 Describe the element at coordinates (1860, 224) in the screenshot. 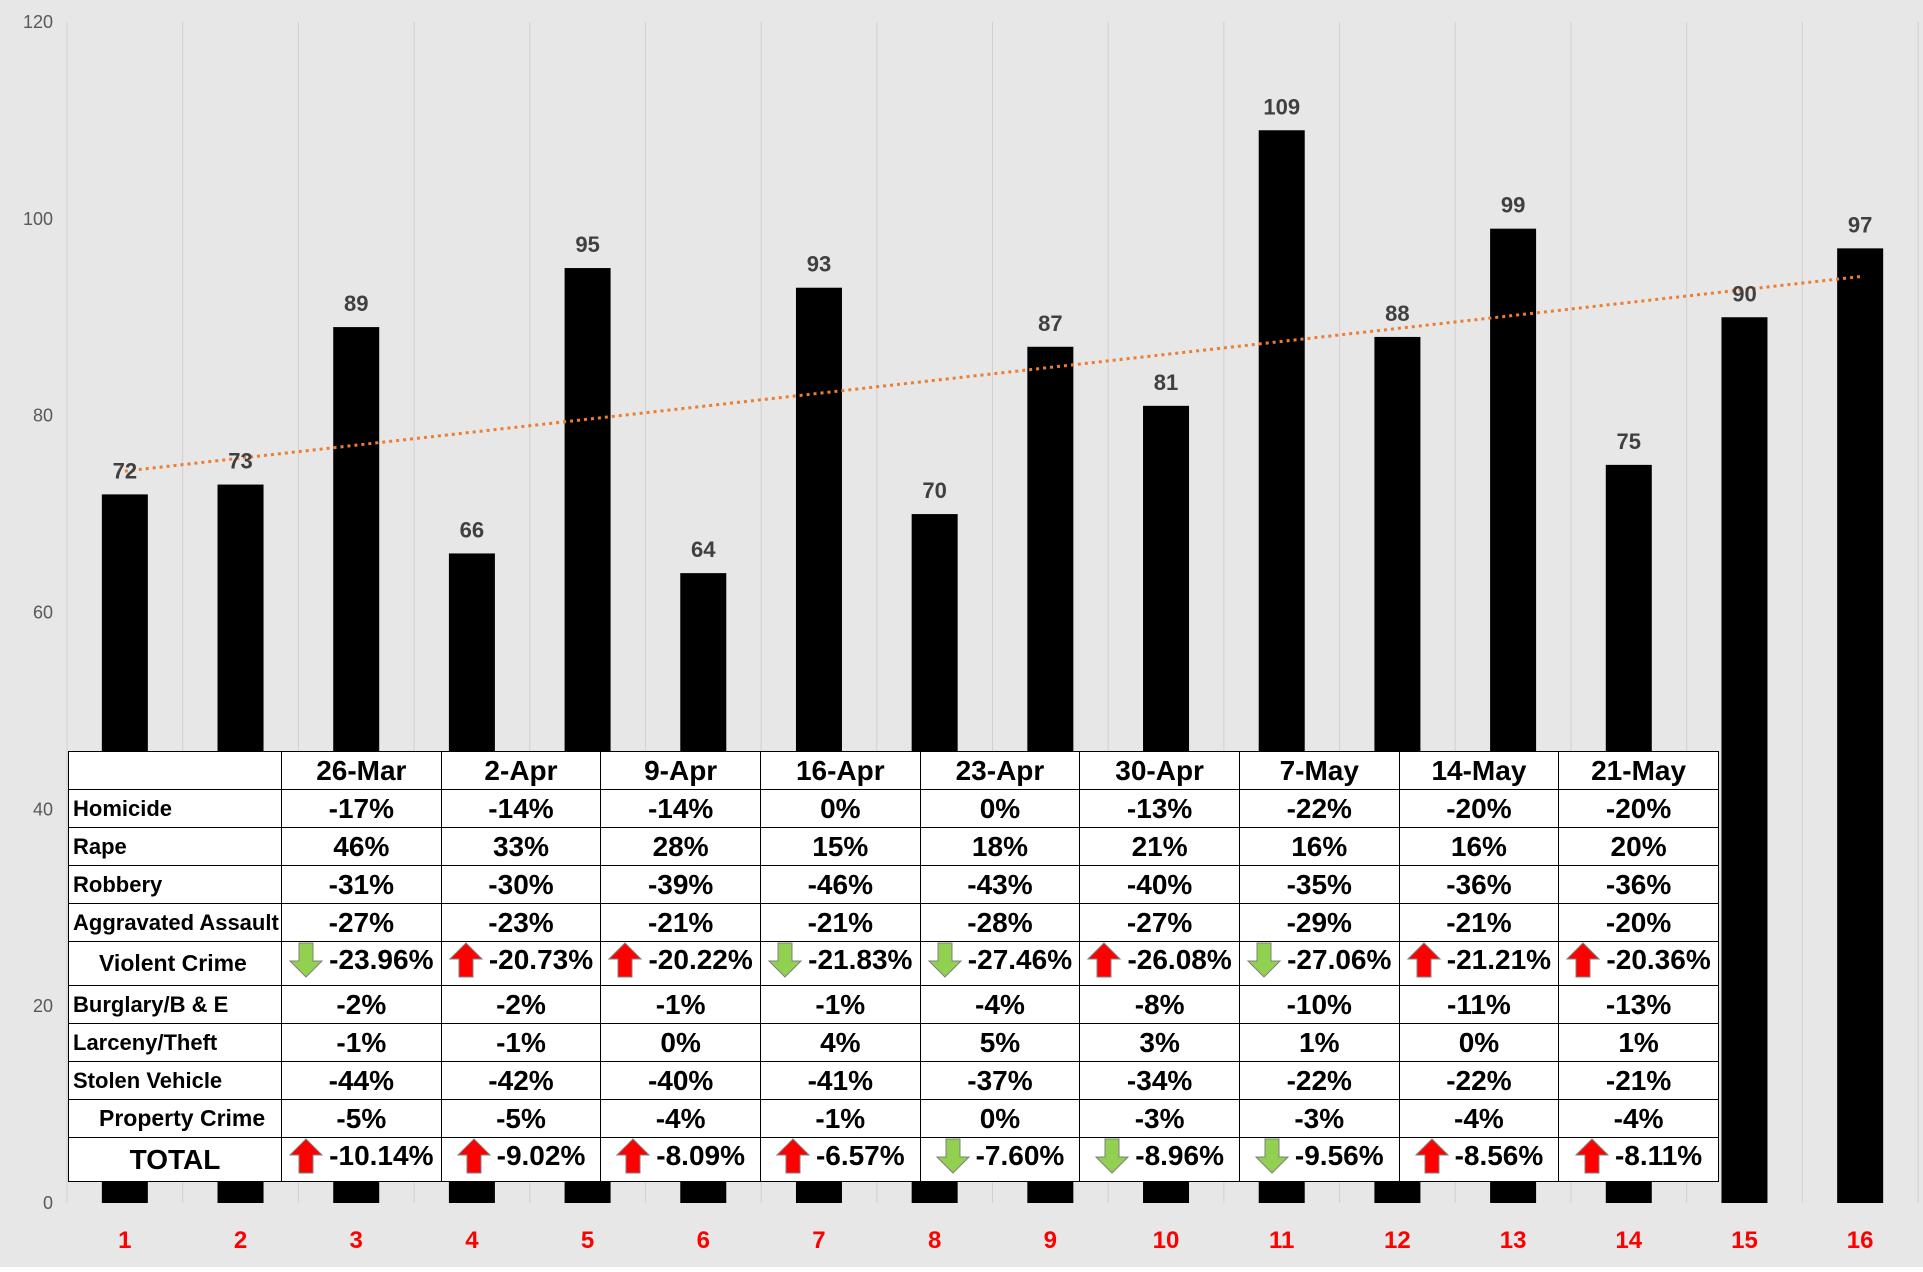

I see `data-label: 97` at that location.